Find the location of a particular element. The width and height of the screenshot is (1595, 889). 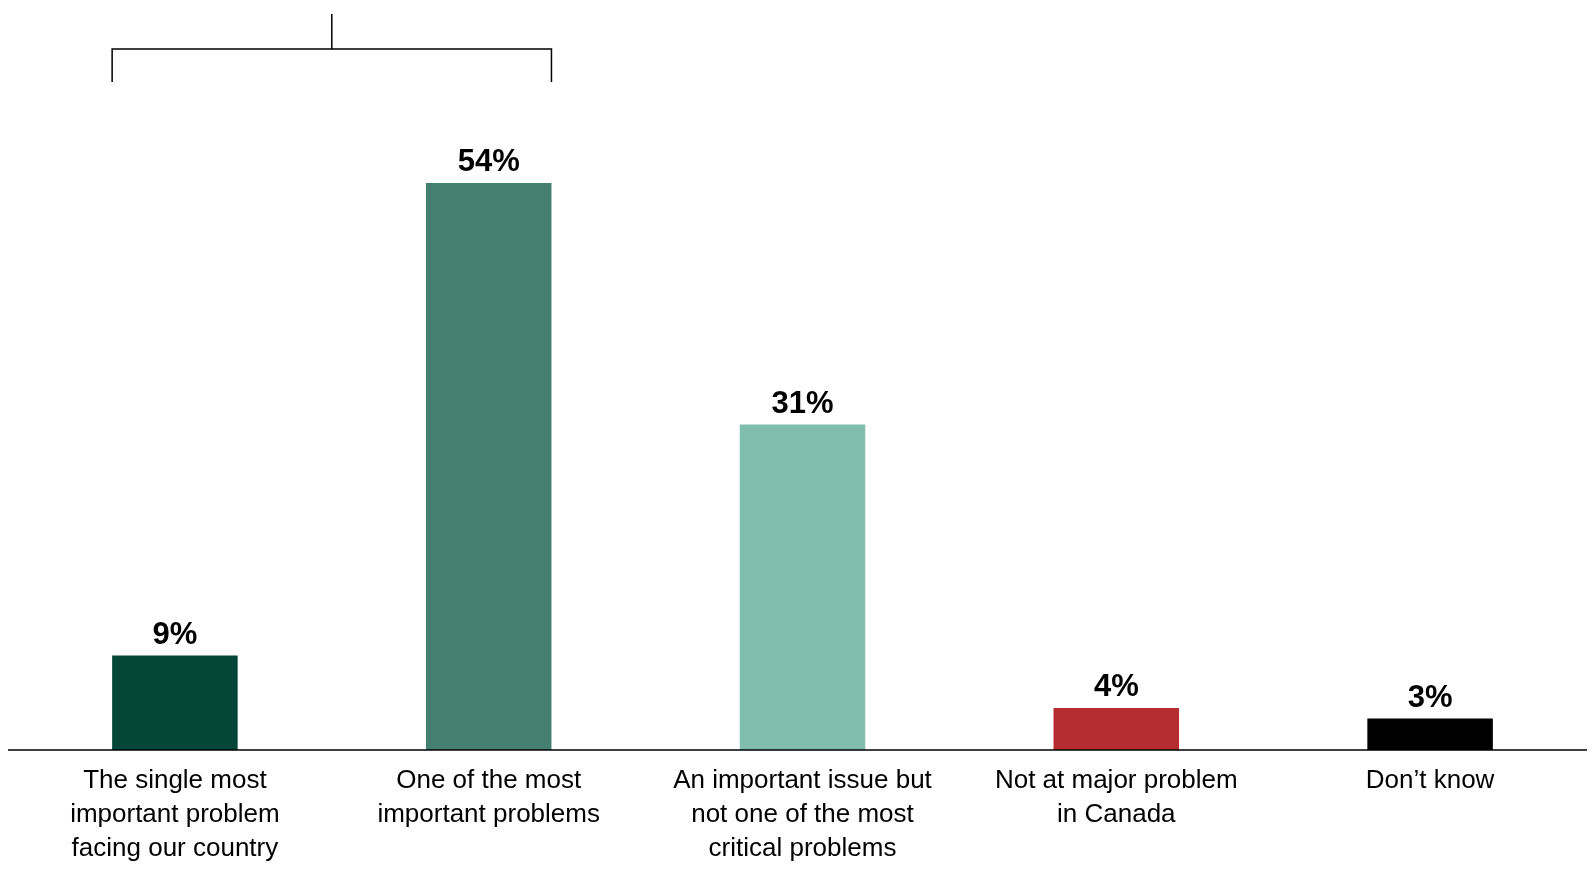

data-label: 3% is located at coordinates (1430, 696).